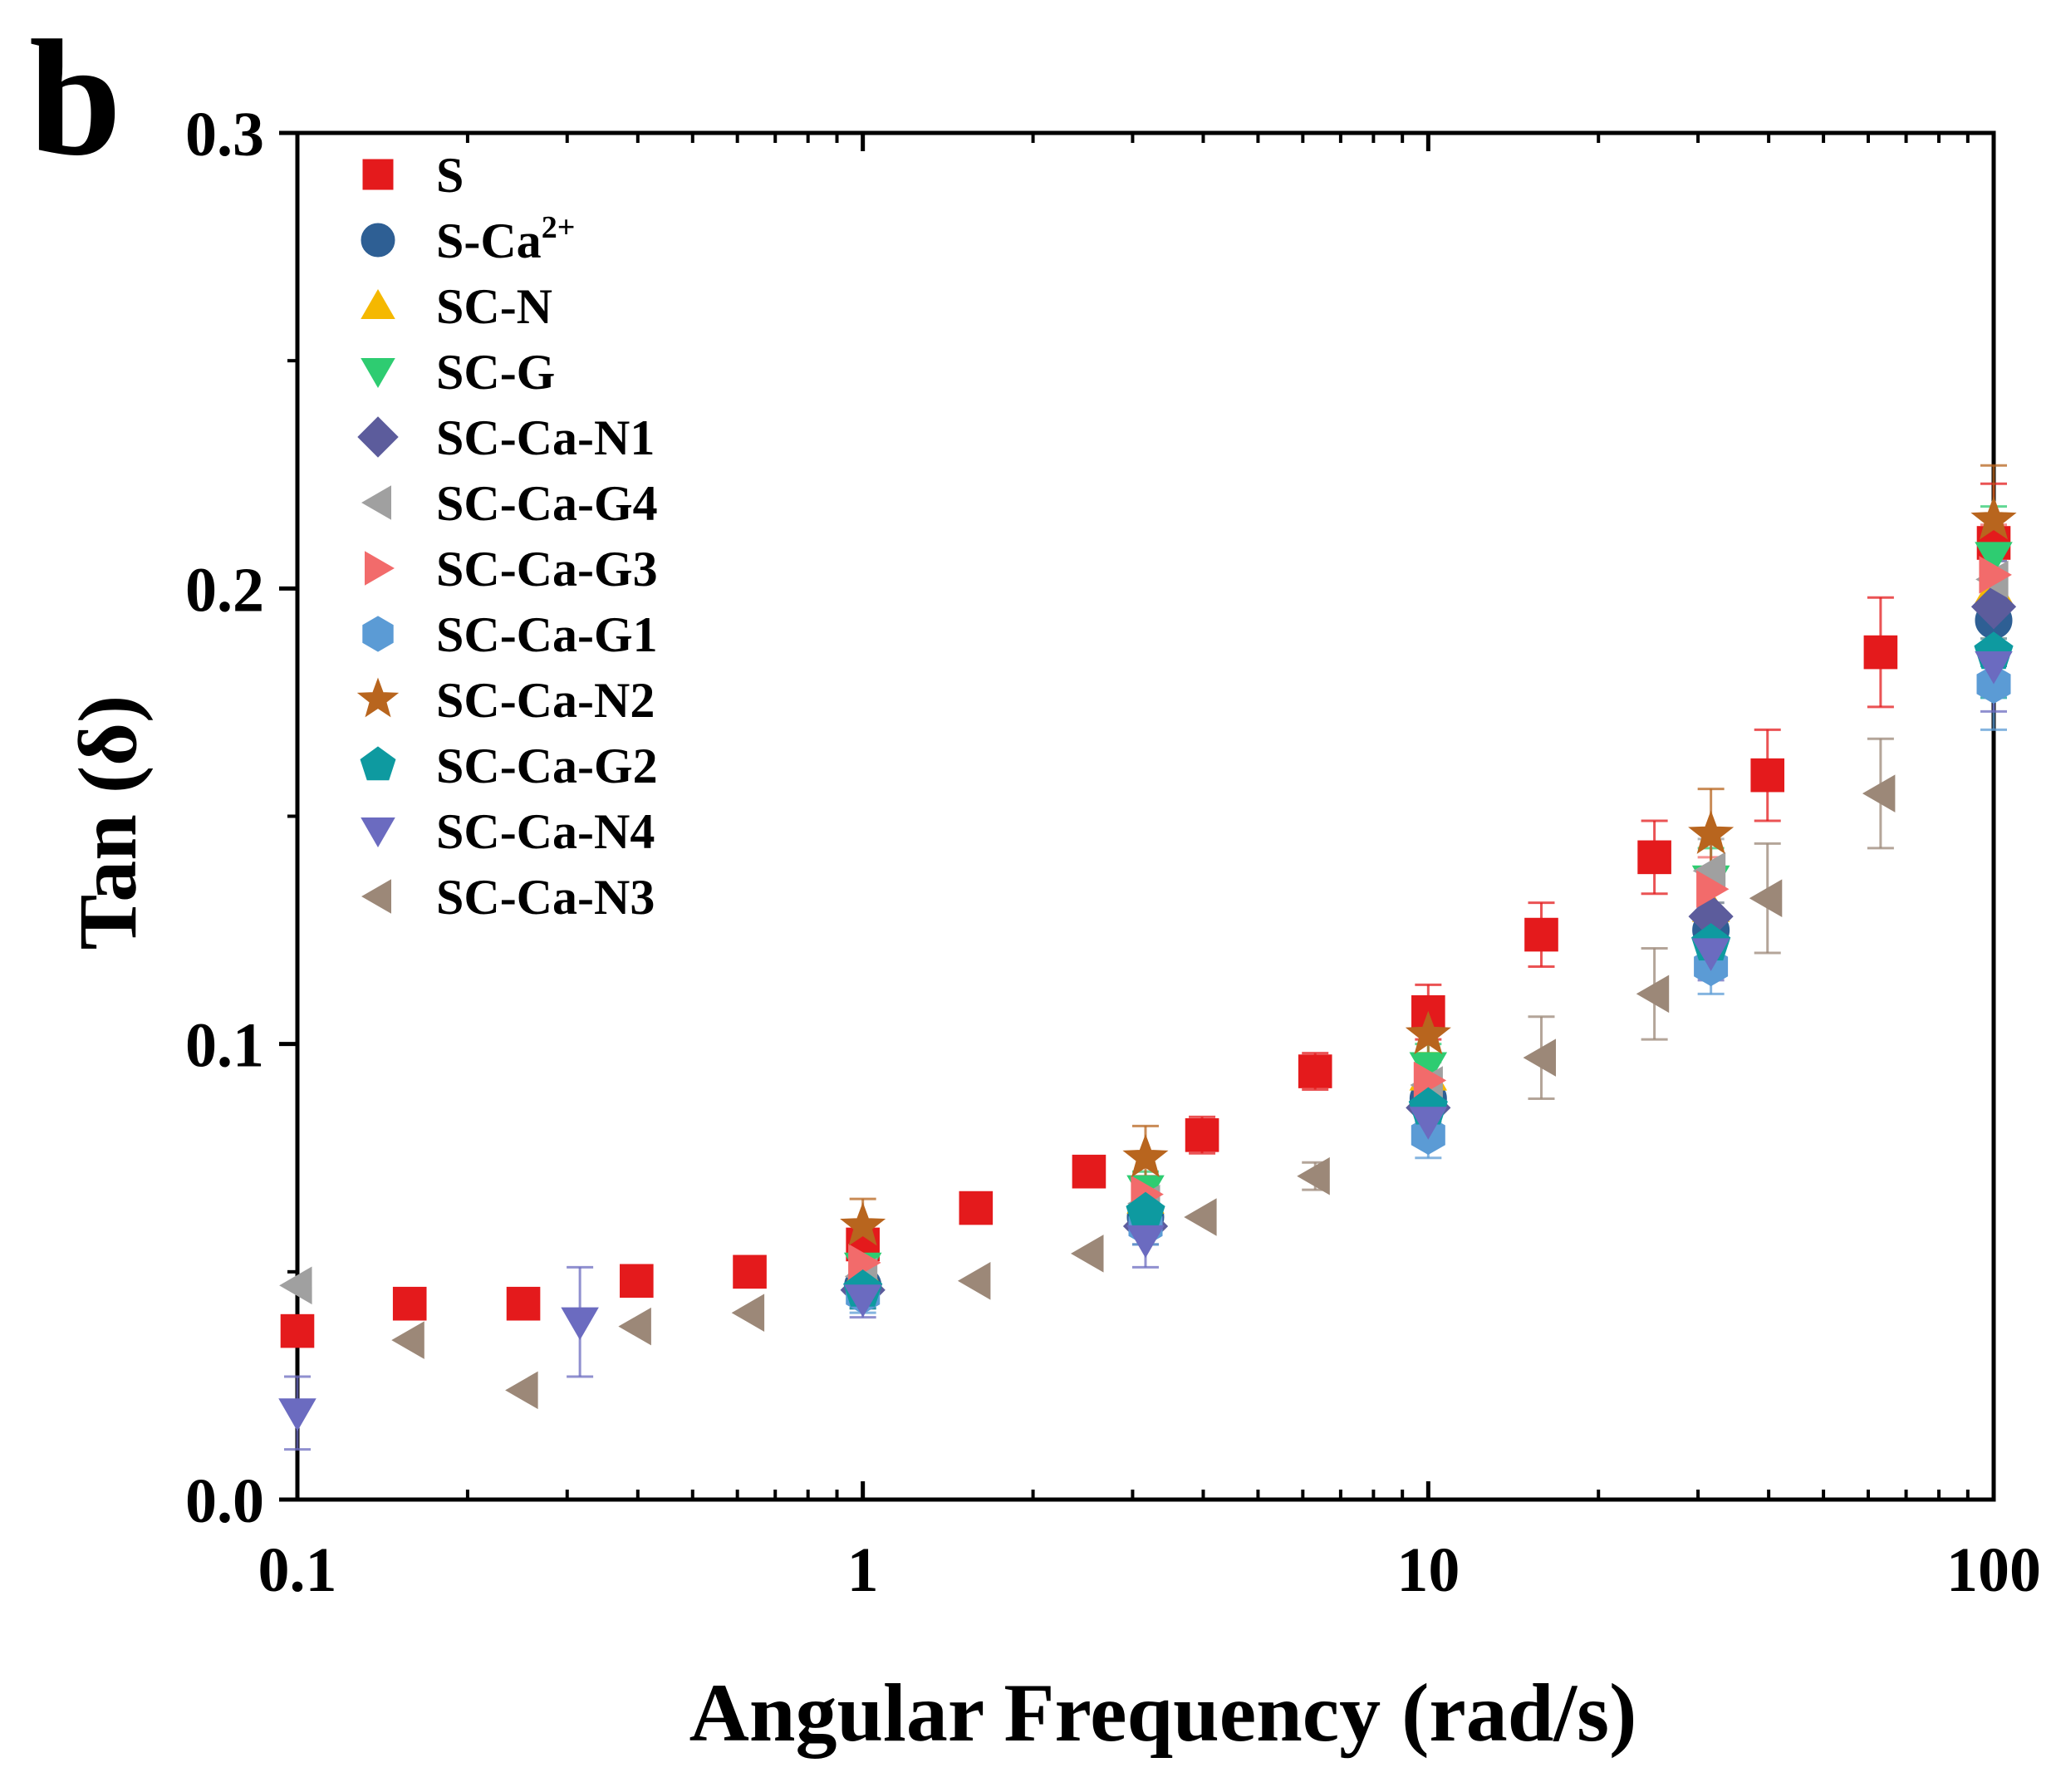  Describe the element at coordinates (378, 240) in the screenshot. I see `legend-marker-s-ca2` at that location.